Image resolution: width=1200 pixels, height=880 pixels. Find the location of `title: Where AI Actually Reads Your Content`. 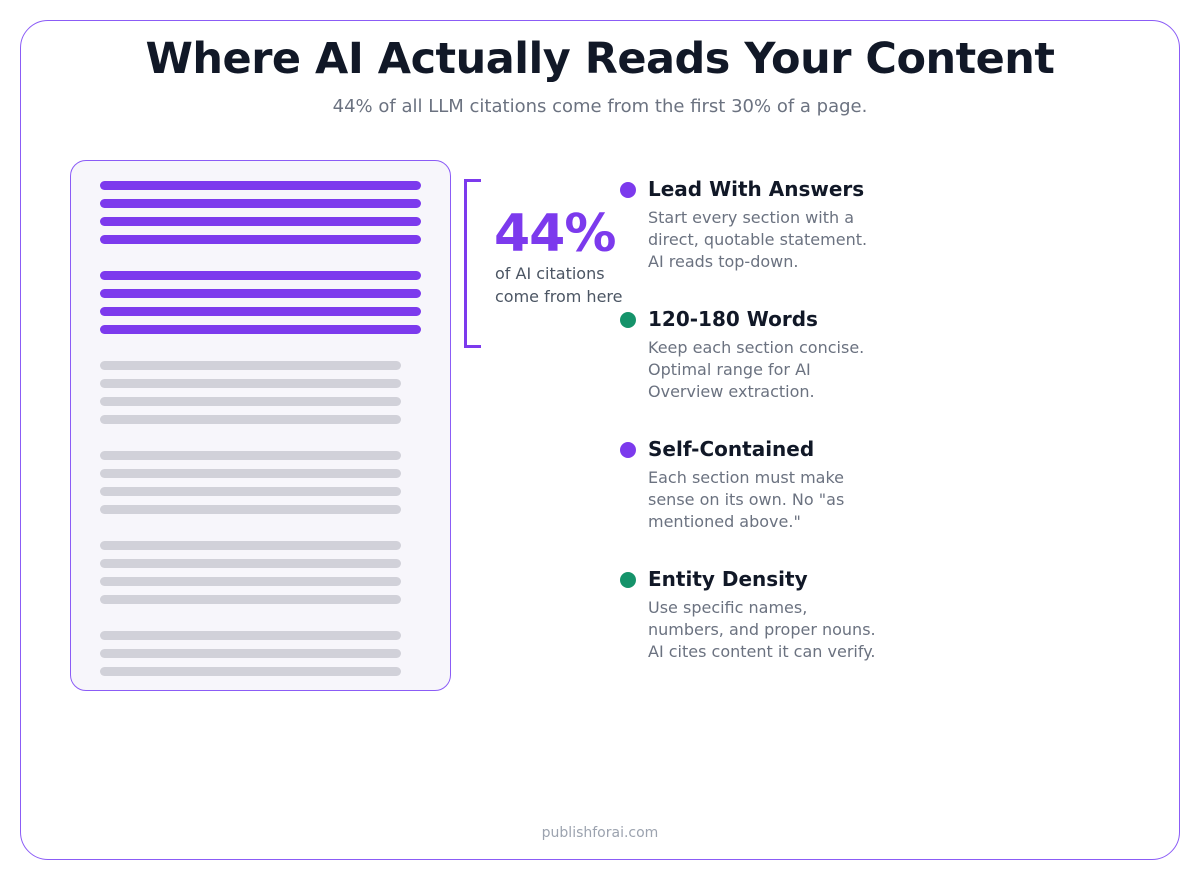

title: Where AI Actually Reads Your Content is located at coordinates (600, 59).